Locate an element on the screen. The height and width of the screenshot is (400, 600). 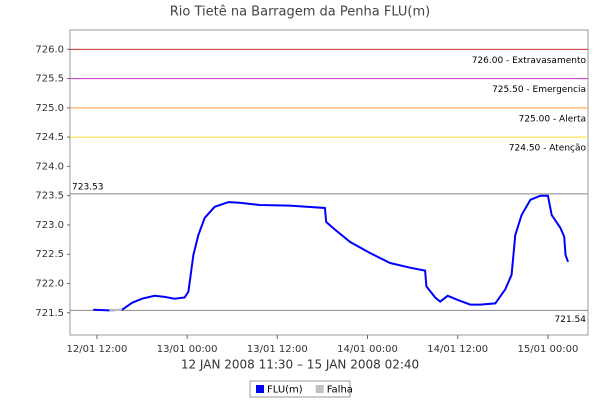
x-tick-label: 14/01 00:00 is located at coordinates (367, 349).